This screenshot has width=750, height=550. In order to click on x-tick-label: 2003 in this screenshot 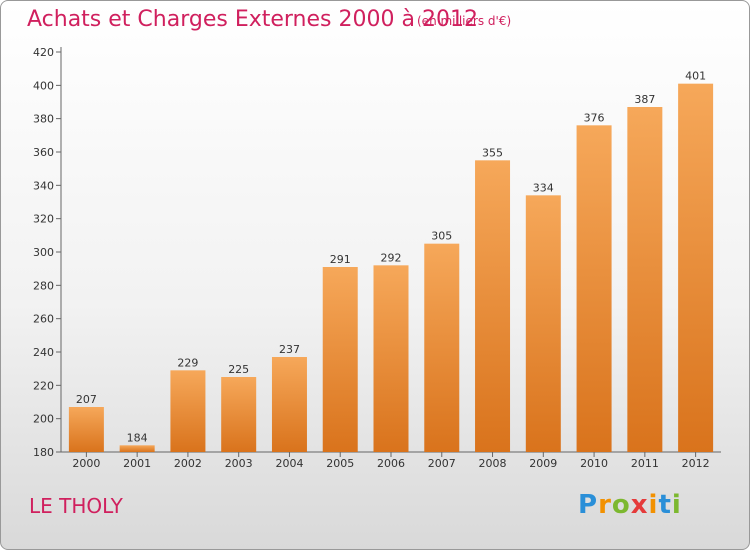, I will do `click(239, 463)`.